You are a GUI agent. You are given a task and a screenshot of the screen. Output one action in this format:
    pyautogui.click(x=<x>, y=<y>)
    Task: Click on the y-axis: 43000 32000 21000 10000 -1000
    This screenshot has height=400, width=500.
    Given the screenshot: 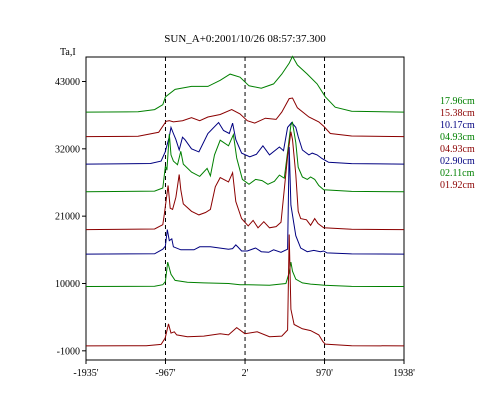 What is the action you would take?
    pyautogui.click(x=70, y=217)
    